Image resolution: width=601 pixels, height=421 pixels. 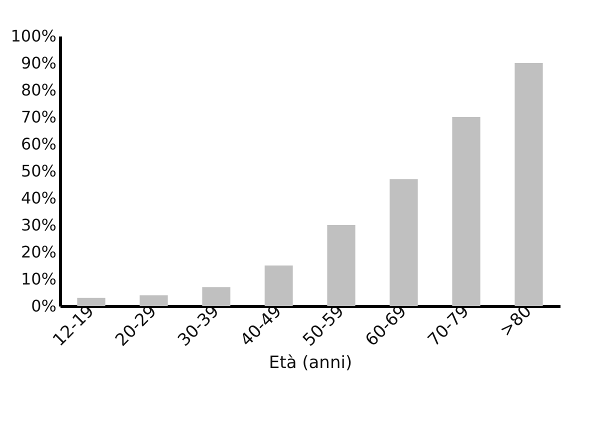 I want to click on x-axis-title: Età (anni), so click(x=310, y=363).